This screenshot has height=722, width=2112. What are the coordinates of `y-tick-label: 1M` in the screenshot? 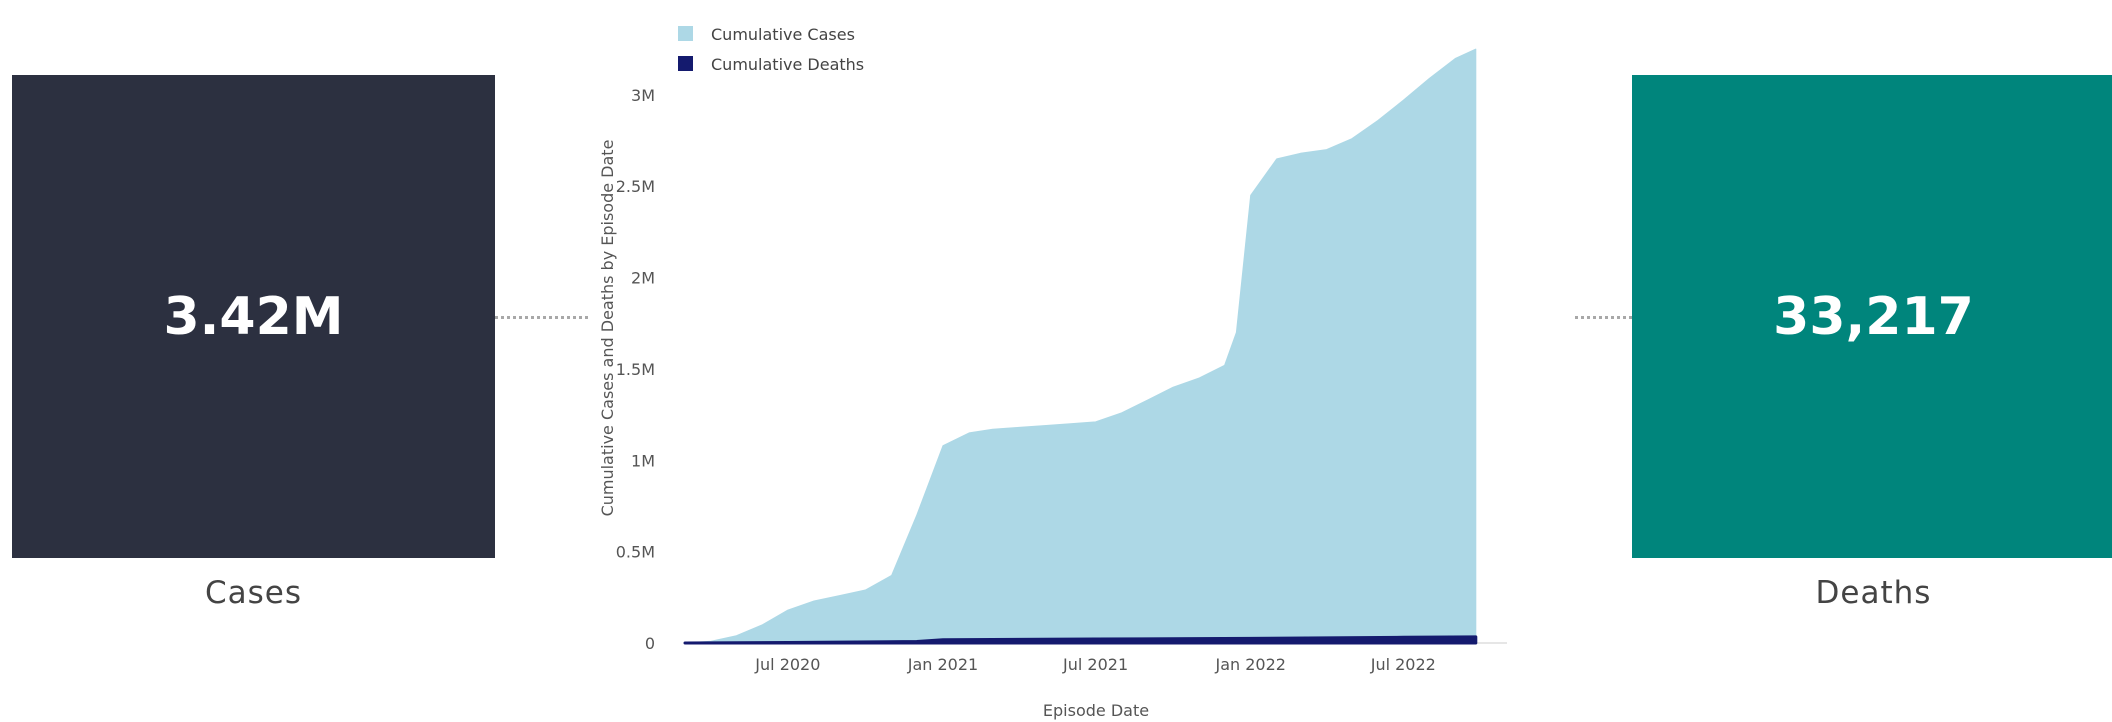 It's located at (643, 460).